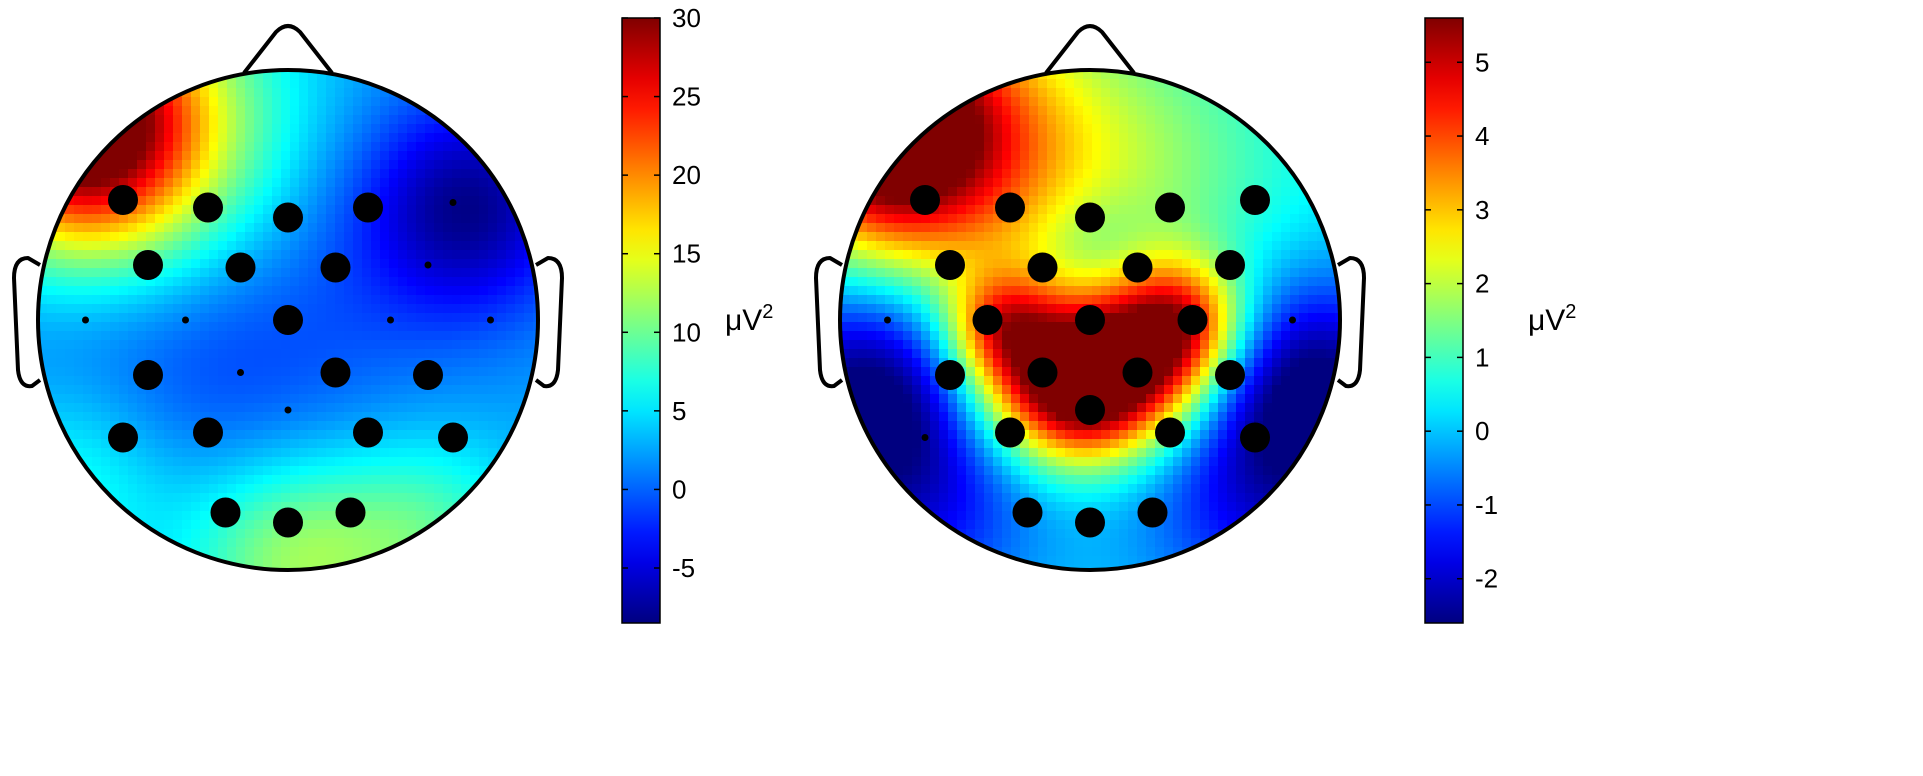 The height and width of the screenshot is (776, 1923). I want to click on colorbar-tick-label: -1, so click(1486, 505).